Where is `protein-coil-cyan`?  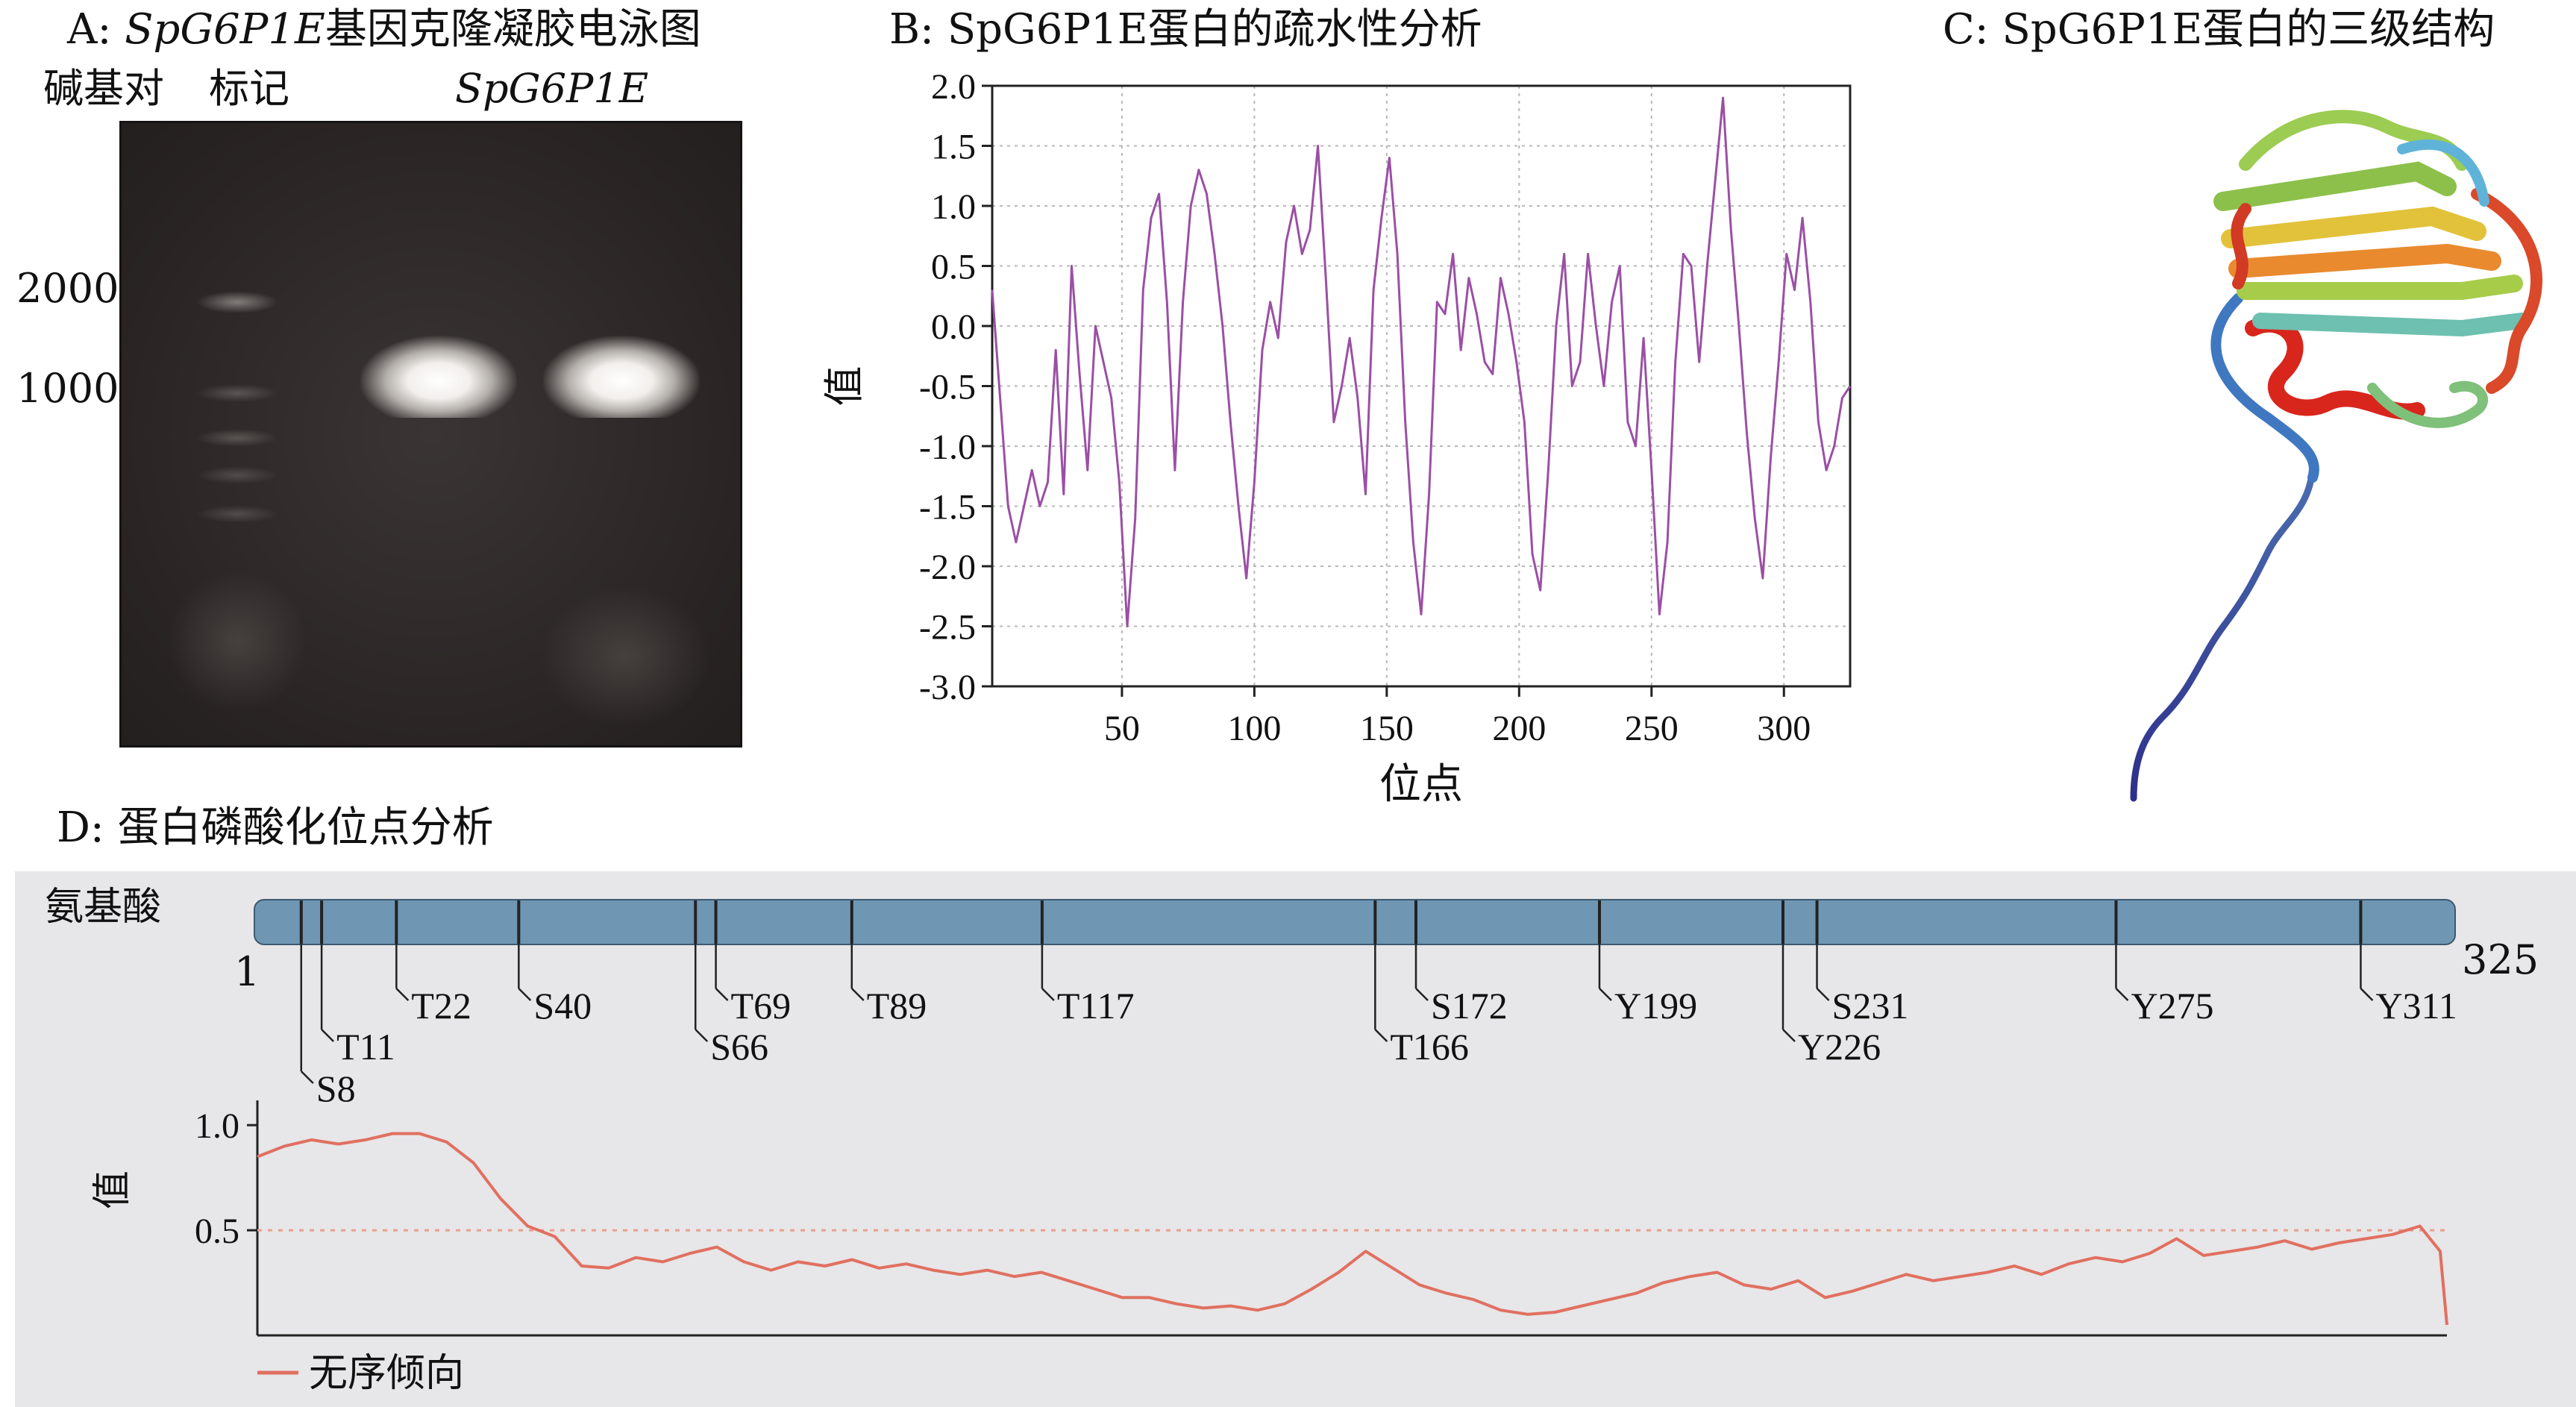
protein-coil-cyan is located at coordinates (2443, 173).